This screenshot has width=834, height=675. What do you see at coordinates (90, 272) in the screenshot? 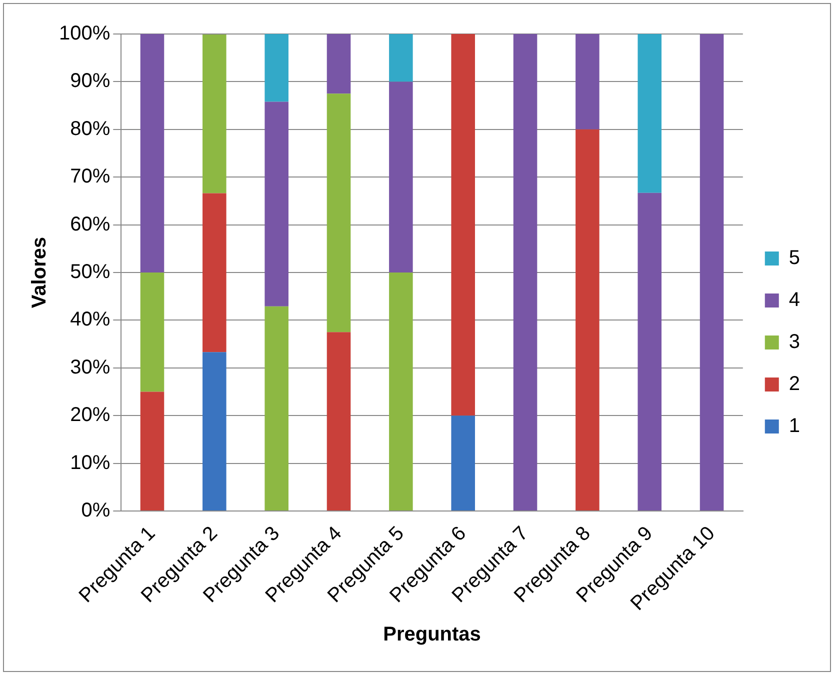
I see `y-tick-label: 50%` at bounding box center [90, 272].